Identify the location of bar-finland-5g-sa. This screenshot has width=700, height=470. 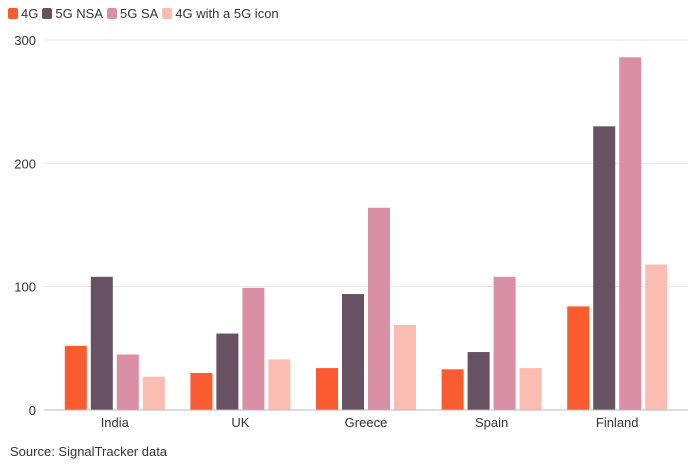
(630, 234).